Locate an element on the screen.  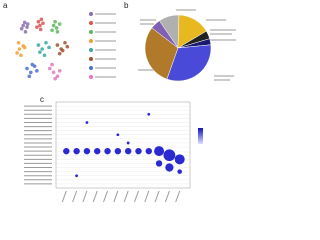
pie-label-placeholders is located at coordinates (187, 45).